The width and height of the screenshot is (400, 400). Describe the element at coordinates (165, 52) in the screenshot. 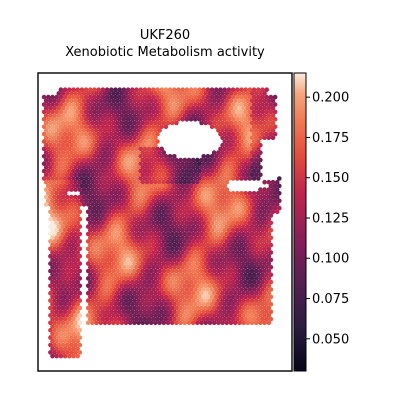

I see `chart-subtitle: Xenobiotic Metabolism activity` at that location.